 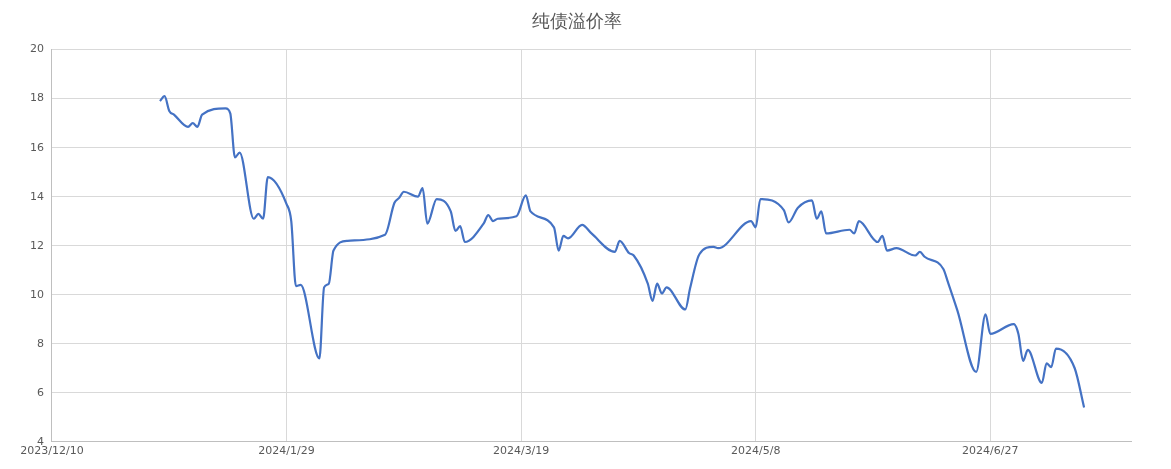 What do you see at coordinates (37, 294) in the screenshot?
I see `y-tick-label: 10` at bounding box center [37, 294].